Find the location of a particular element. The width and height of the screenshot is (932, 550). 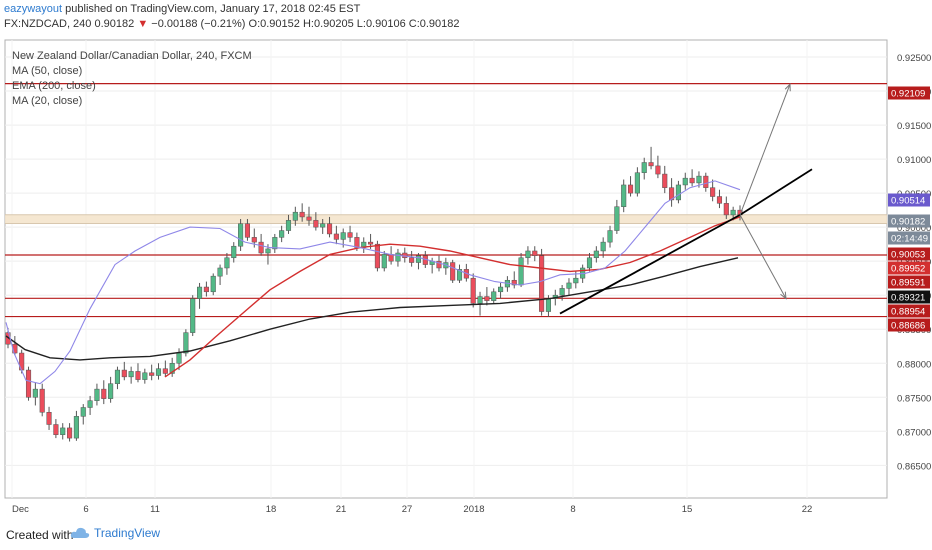

y-tick-label: 0.91000 is located at coordinates (914, 160).